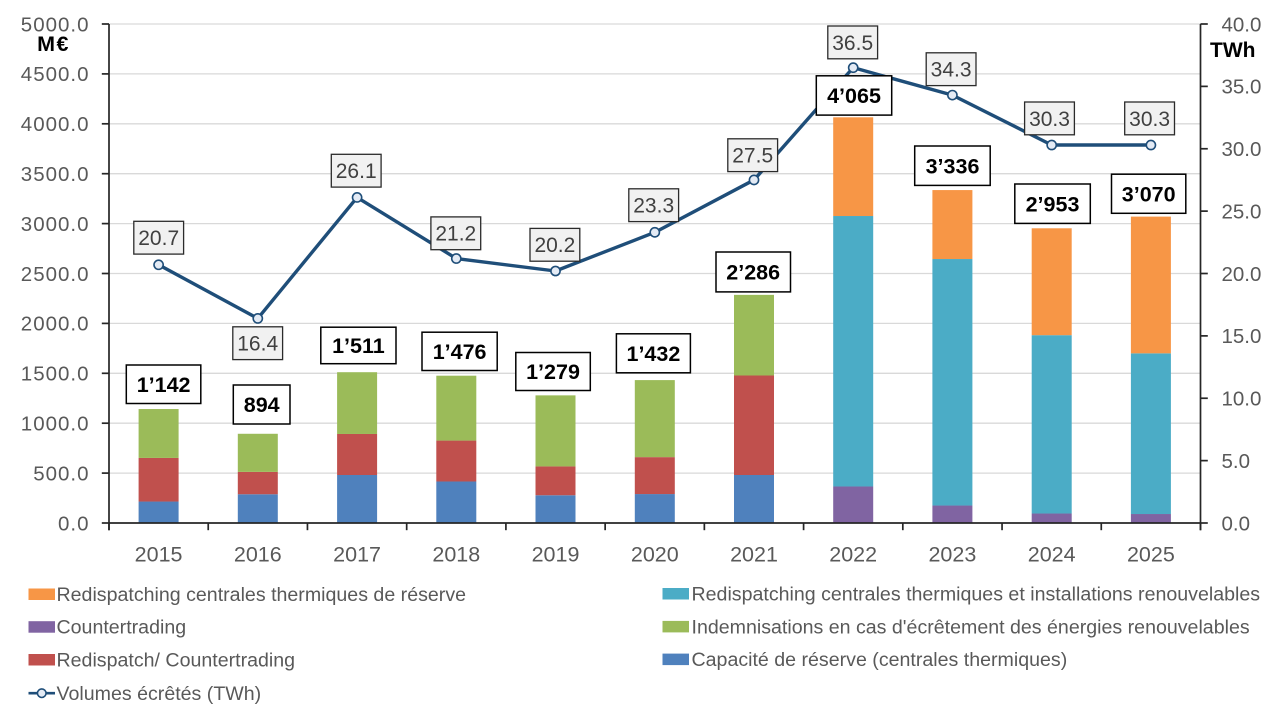 The height and width of the screenshot is (720, 1280). Describe the element at coordinates (1151, 555) in the screenshot. I see `svg-text: 2025` at that location.